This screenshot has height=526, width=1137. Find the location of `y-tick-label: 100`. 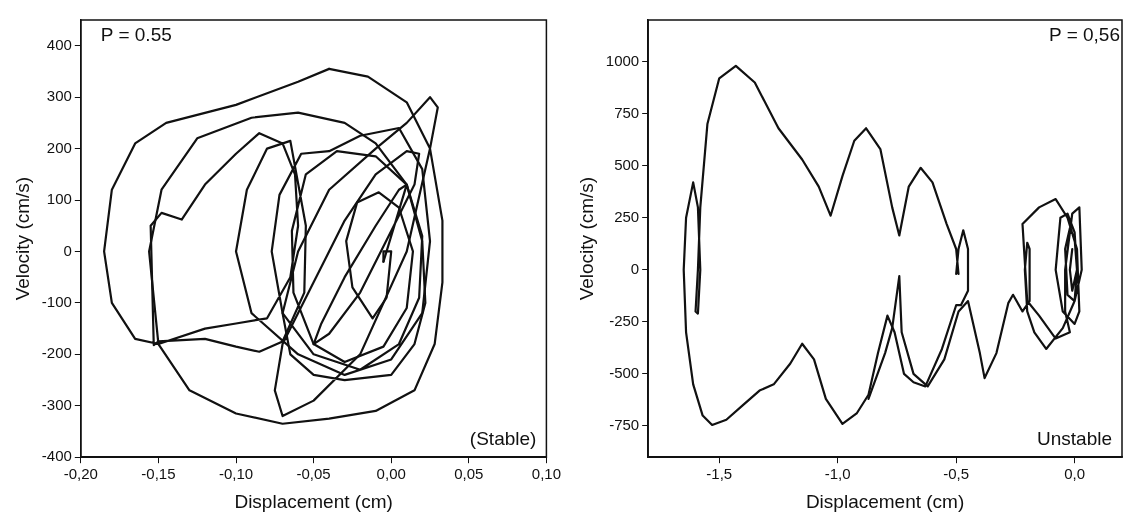

y-tick-label: 100 is located at coordinates (59, 199).